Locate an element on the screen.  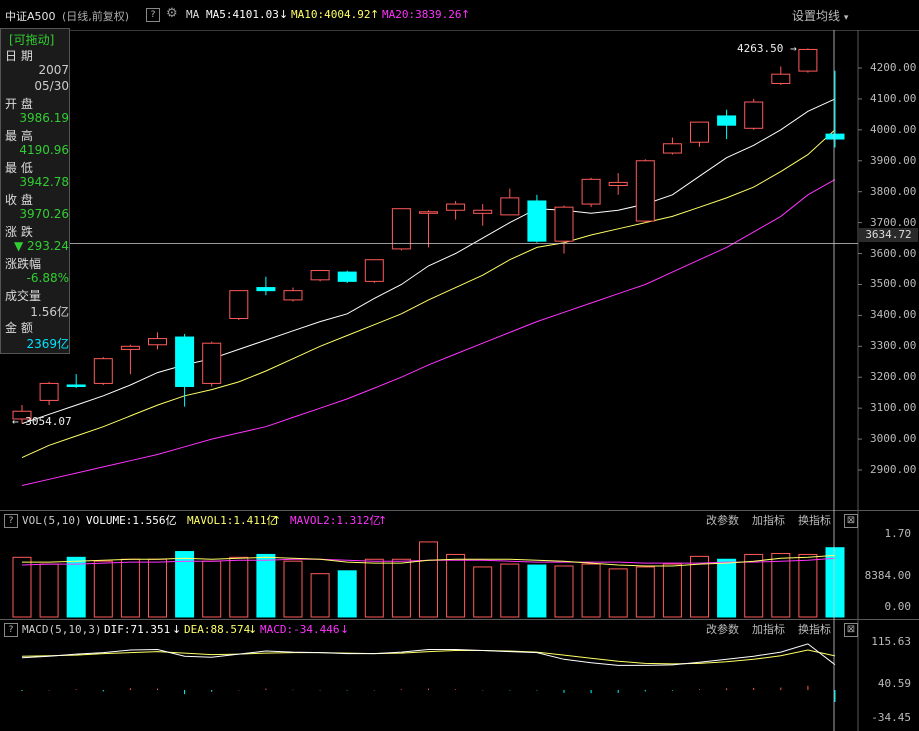
price-tick-label: 3700.00 is located at coordinates (893, 222).